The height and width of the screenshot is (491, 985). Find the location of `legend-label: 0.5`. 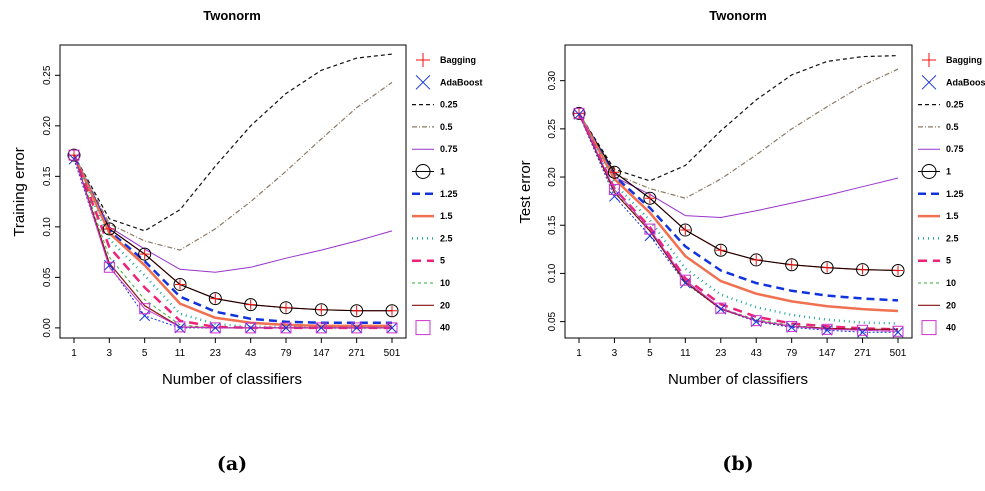

legend-label: 0.5 is located at coordinates (952, 127).